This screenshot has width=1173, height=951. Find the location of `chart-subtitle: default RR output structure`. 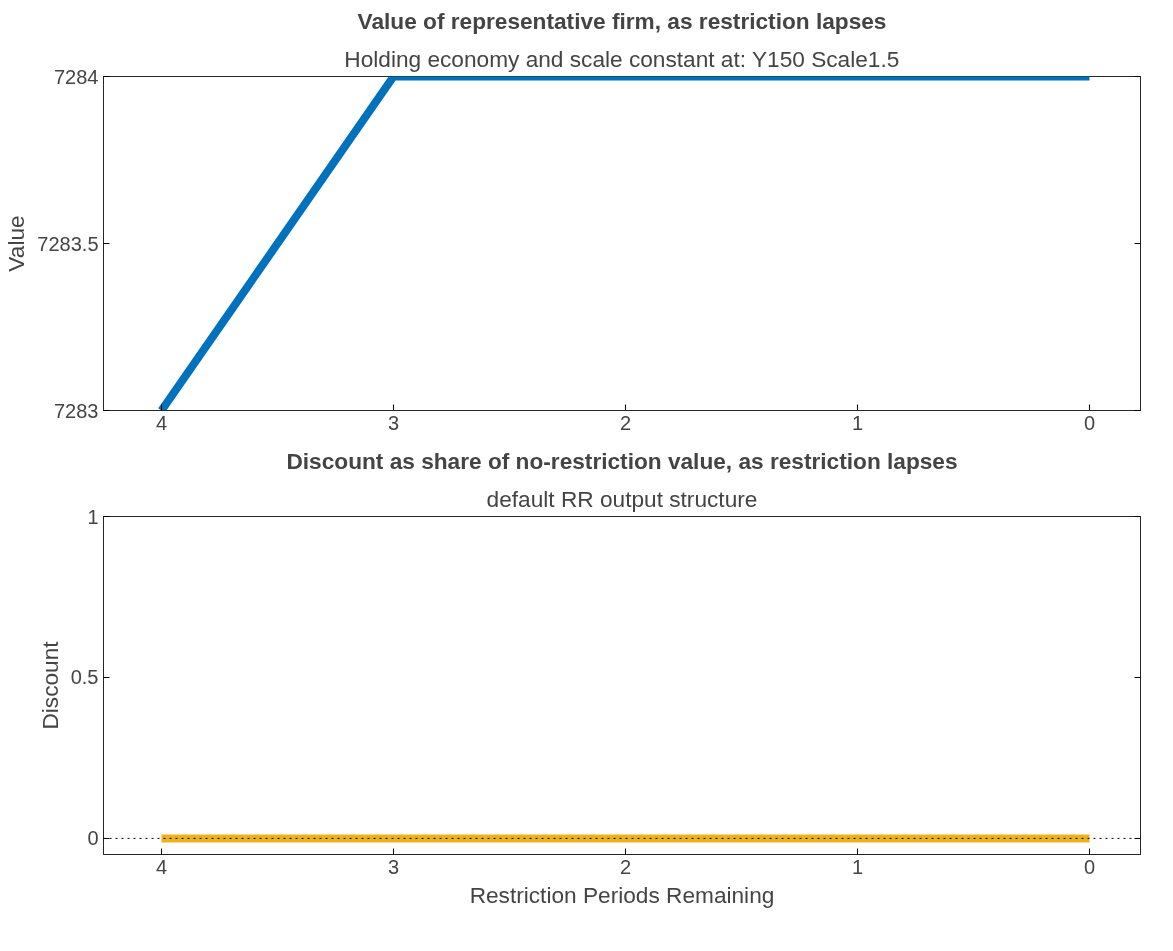

chart-subtitle: default RR output structure is located at coordinates (622, 498).